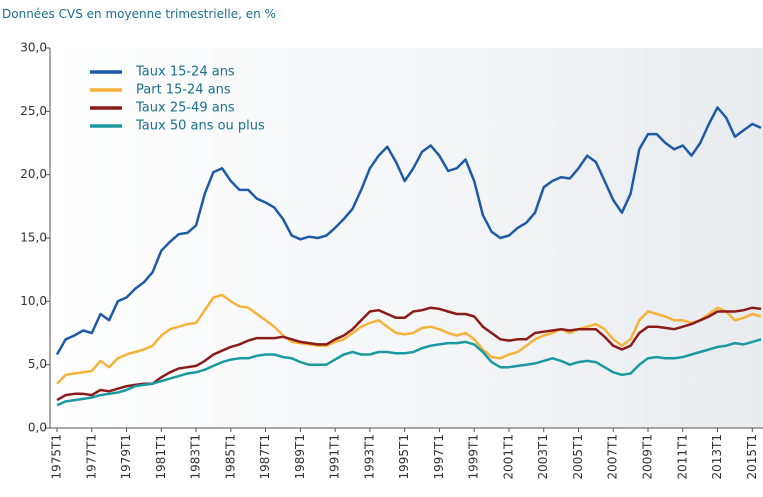 Image resolution: width=763 pixels, height=497 pixels. I want to click on x-tick-label: 2003T1, so click(543, 457).